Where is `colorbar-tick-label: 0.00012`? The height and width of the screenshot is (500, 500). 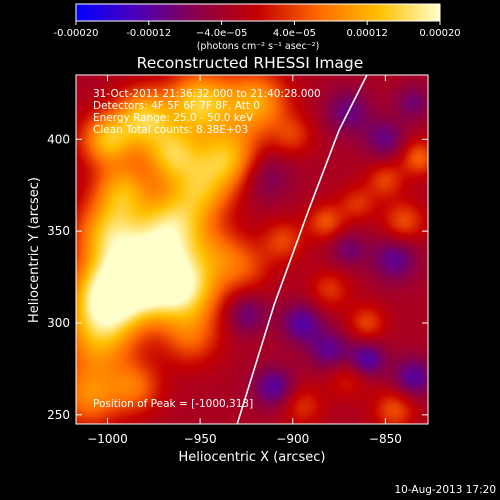
colorbar-tick-label: 0.00012 is located at coordinates (367, 33).